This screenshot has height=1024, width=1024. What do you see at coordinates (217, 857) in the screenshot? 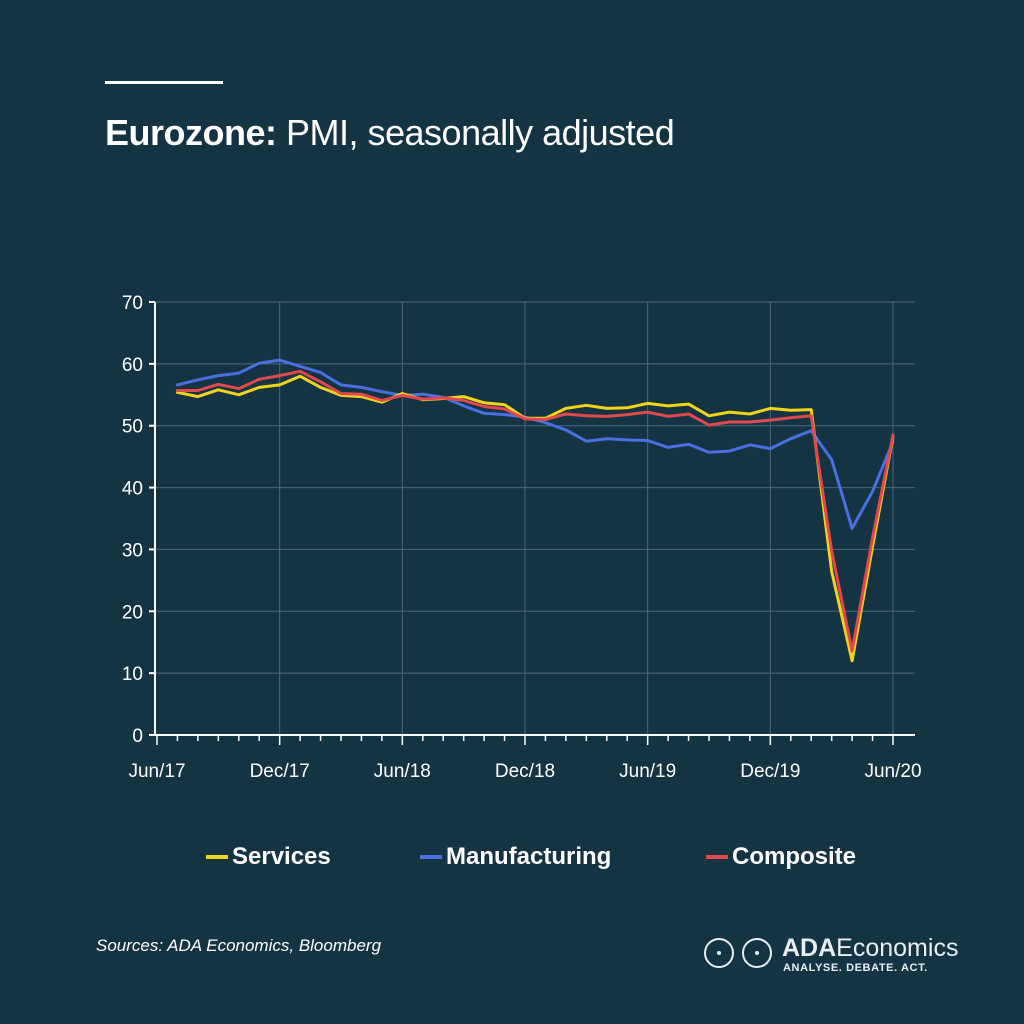
I see `legend-swatch-services` at bounding box center [217, 857].